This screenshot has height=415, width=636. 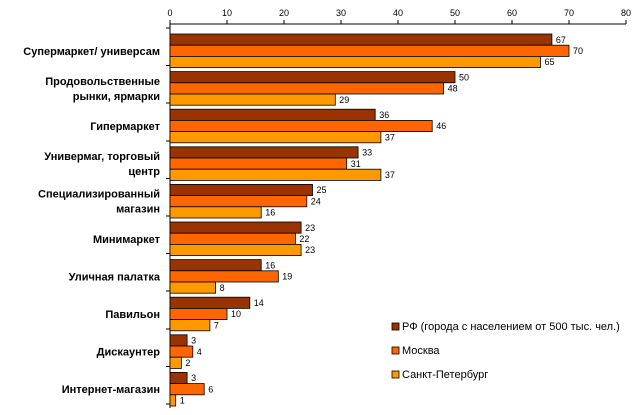 I want to click on data-label: 1, so click(x=182, y=401).